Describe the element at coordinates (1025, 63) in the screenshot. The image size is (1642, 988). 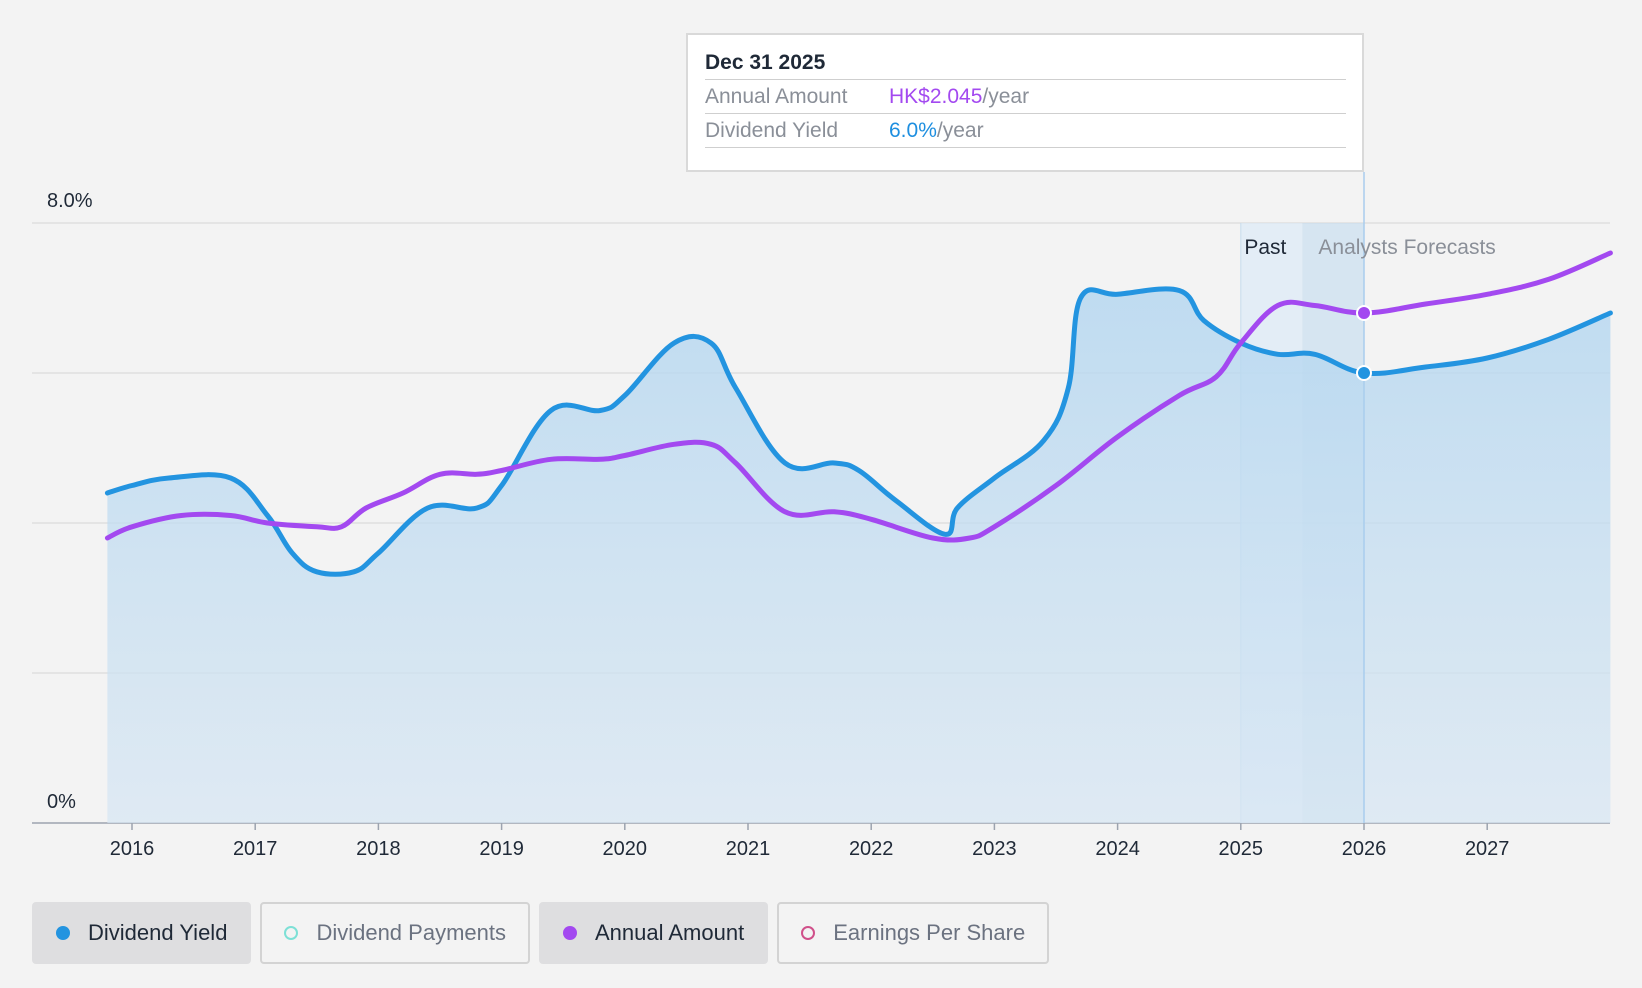
I see `tooltip-date: Dec 31 2025` at that location.